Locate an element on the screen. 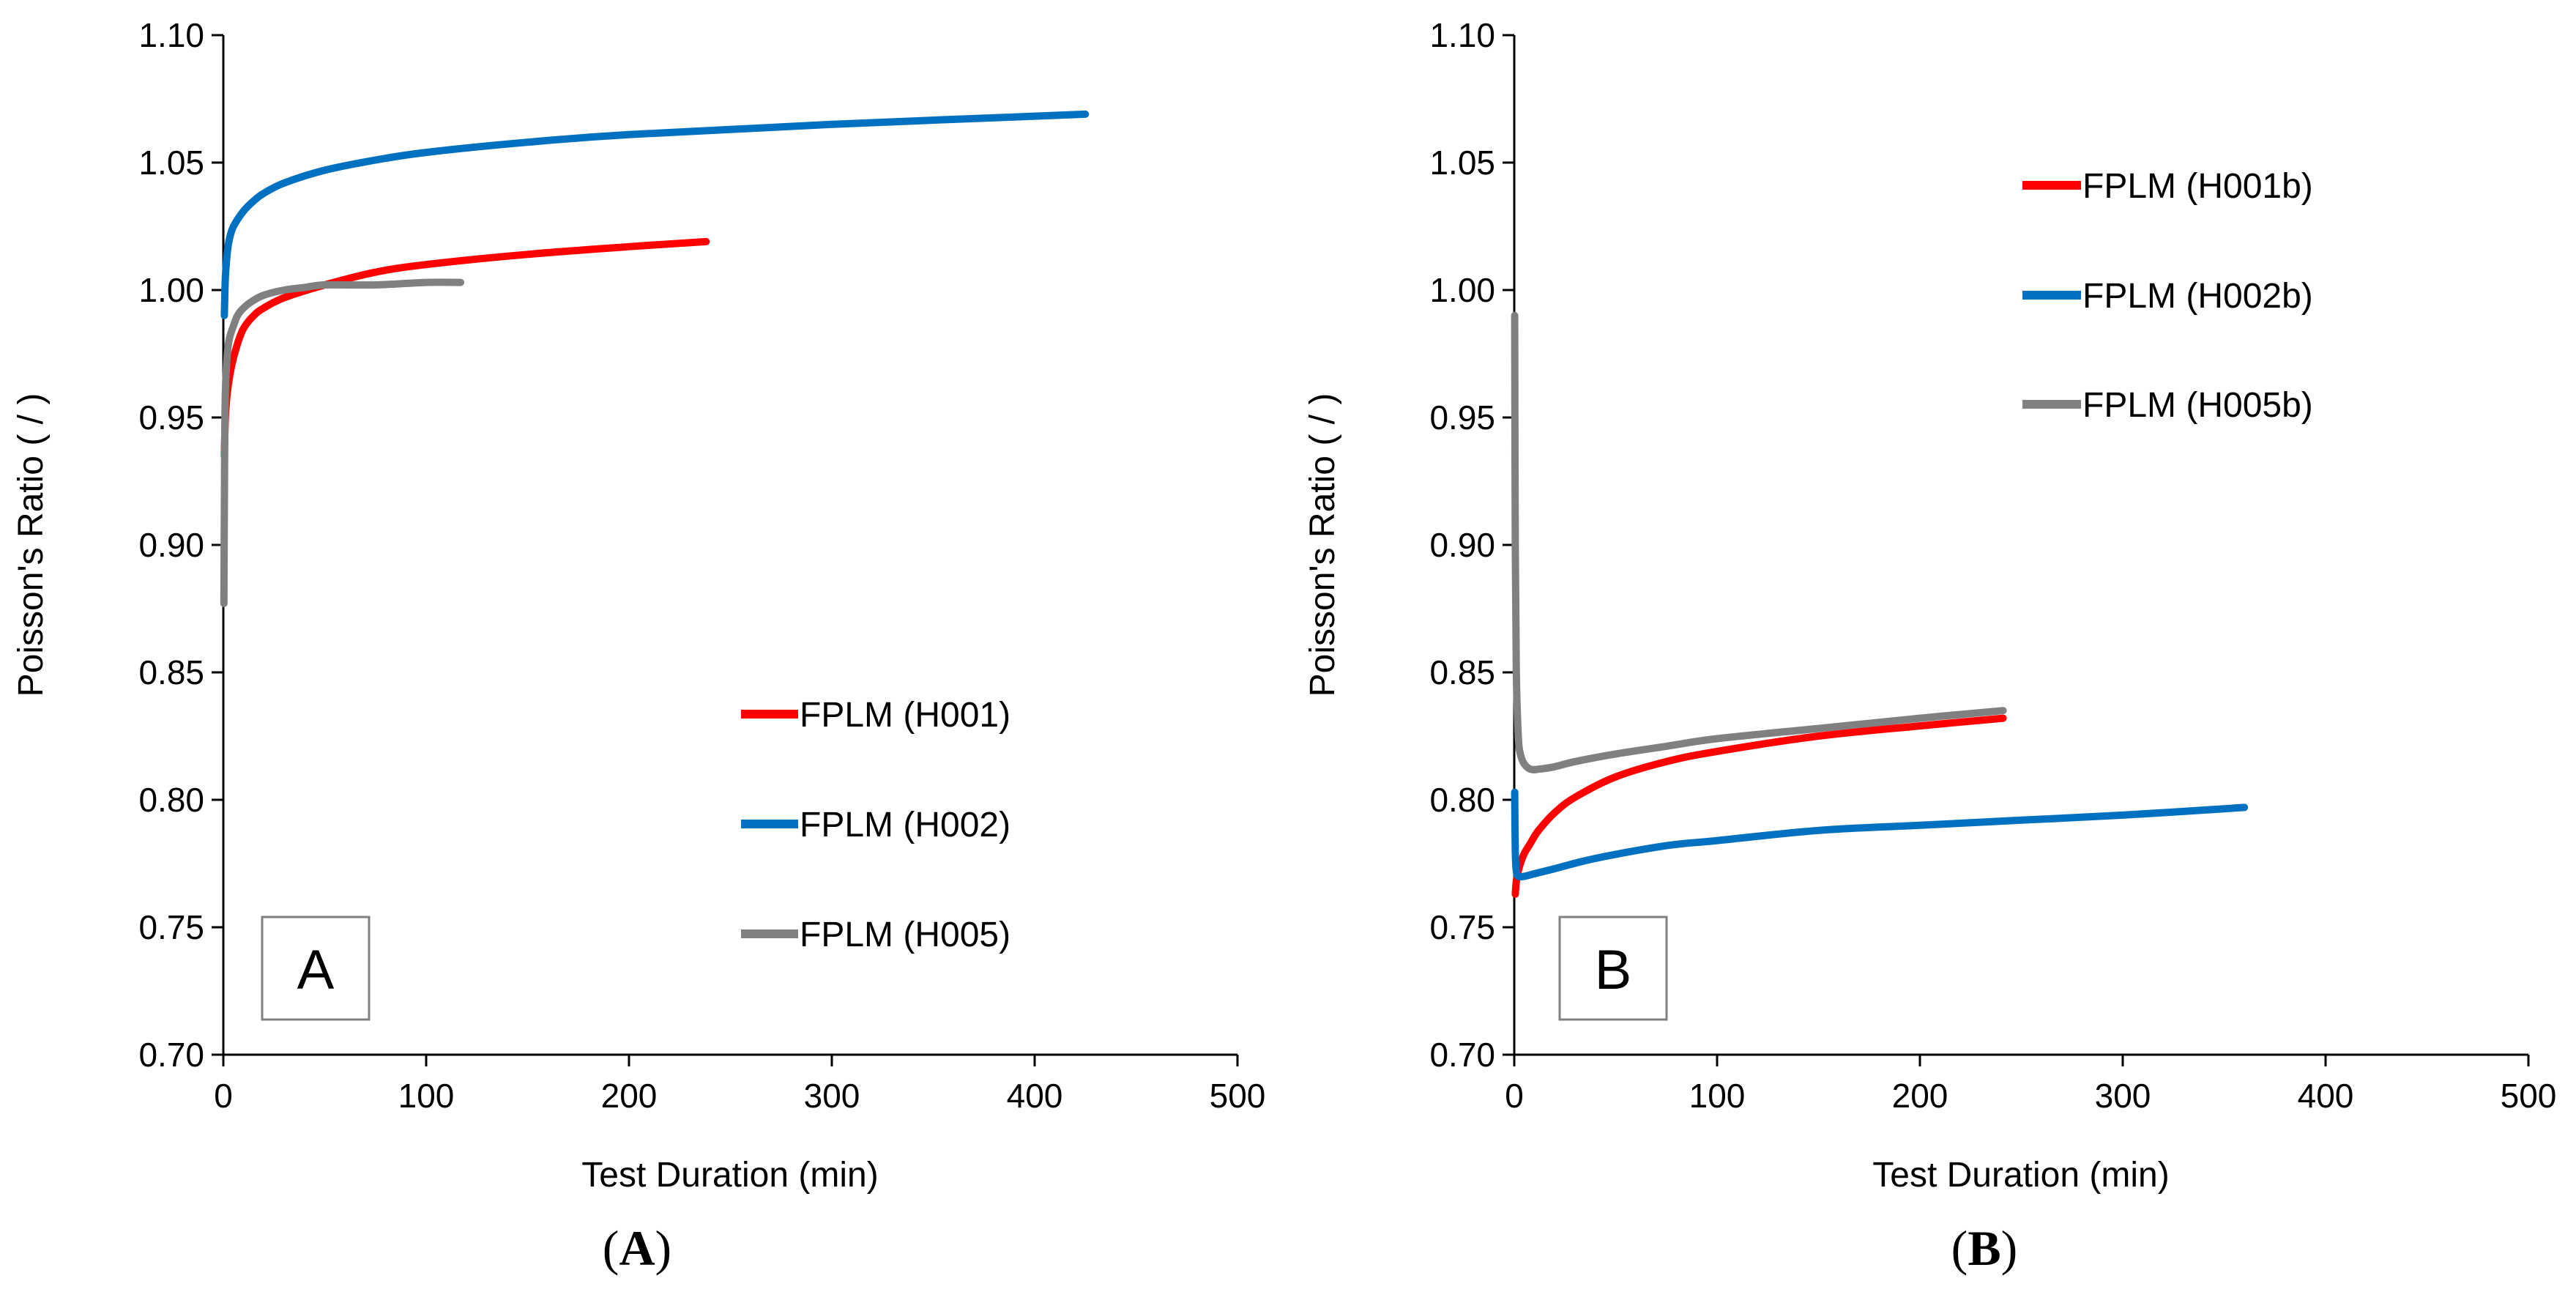  panel-letter: A is located at coordinates (316, 970).